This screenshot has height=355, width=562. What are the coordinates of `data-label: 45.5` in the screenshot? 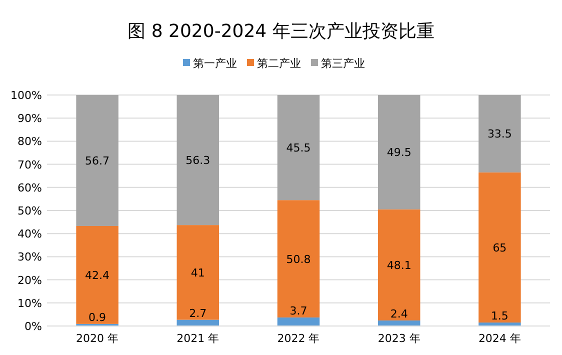 It's located at (298, 148).